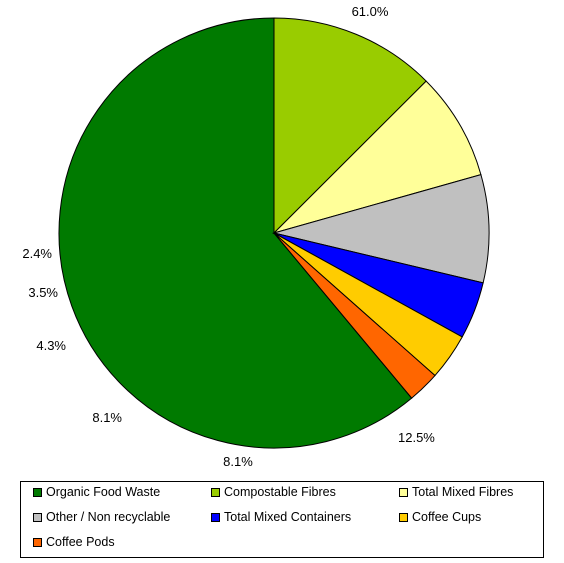 Image resolution: width=564 pixels, height=563 pixels. I want to click on pie-data-label: 61.0%, so click(370, 11).